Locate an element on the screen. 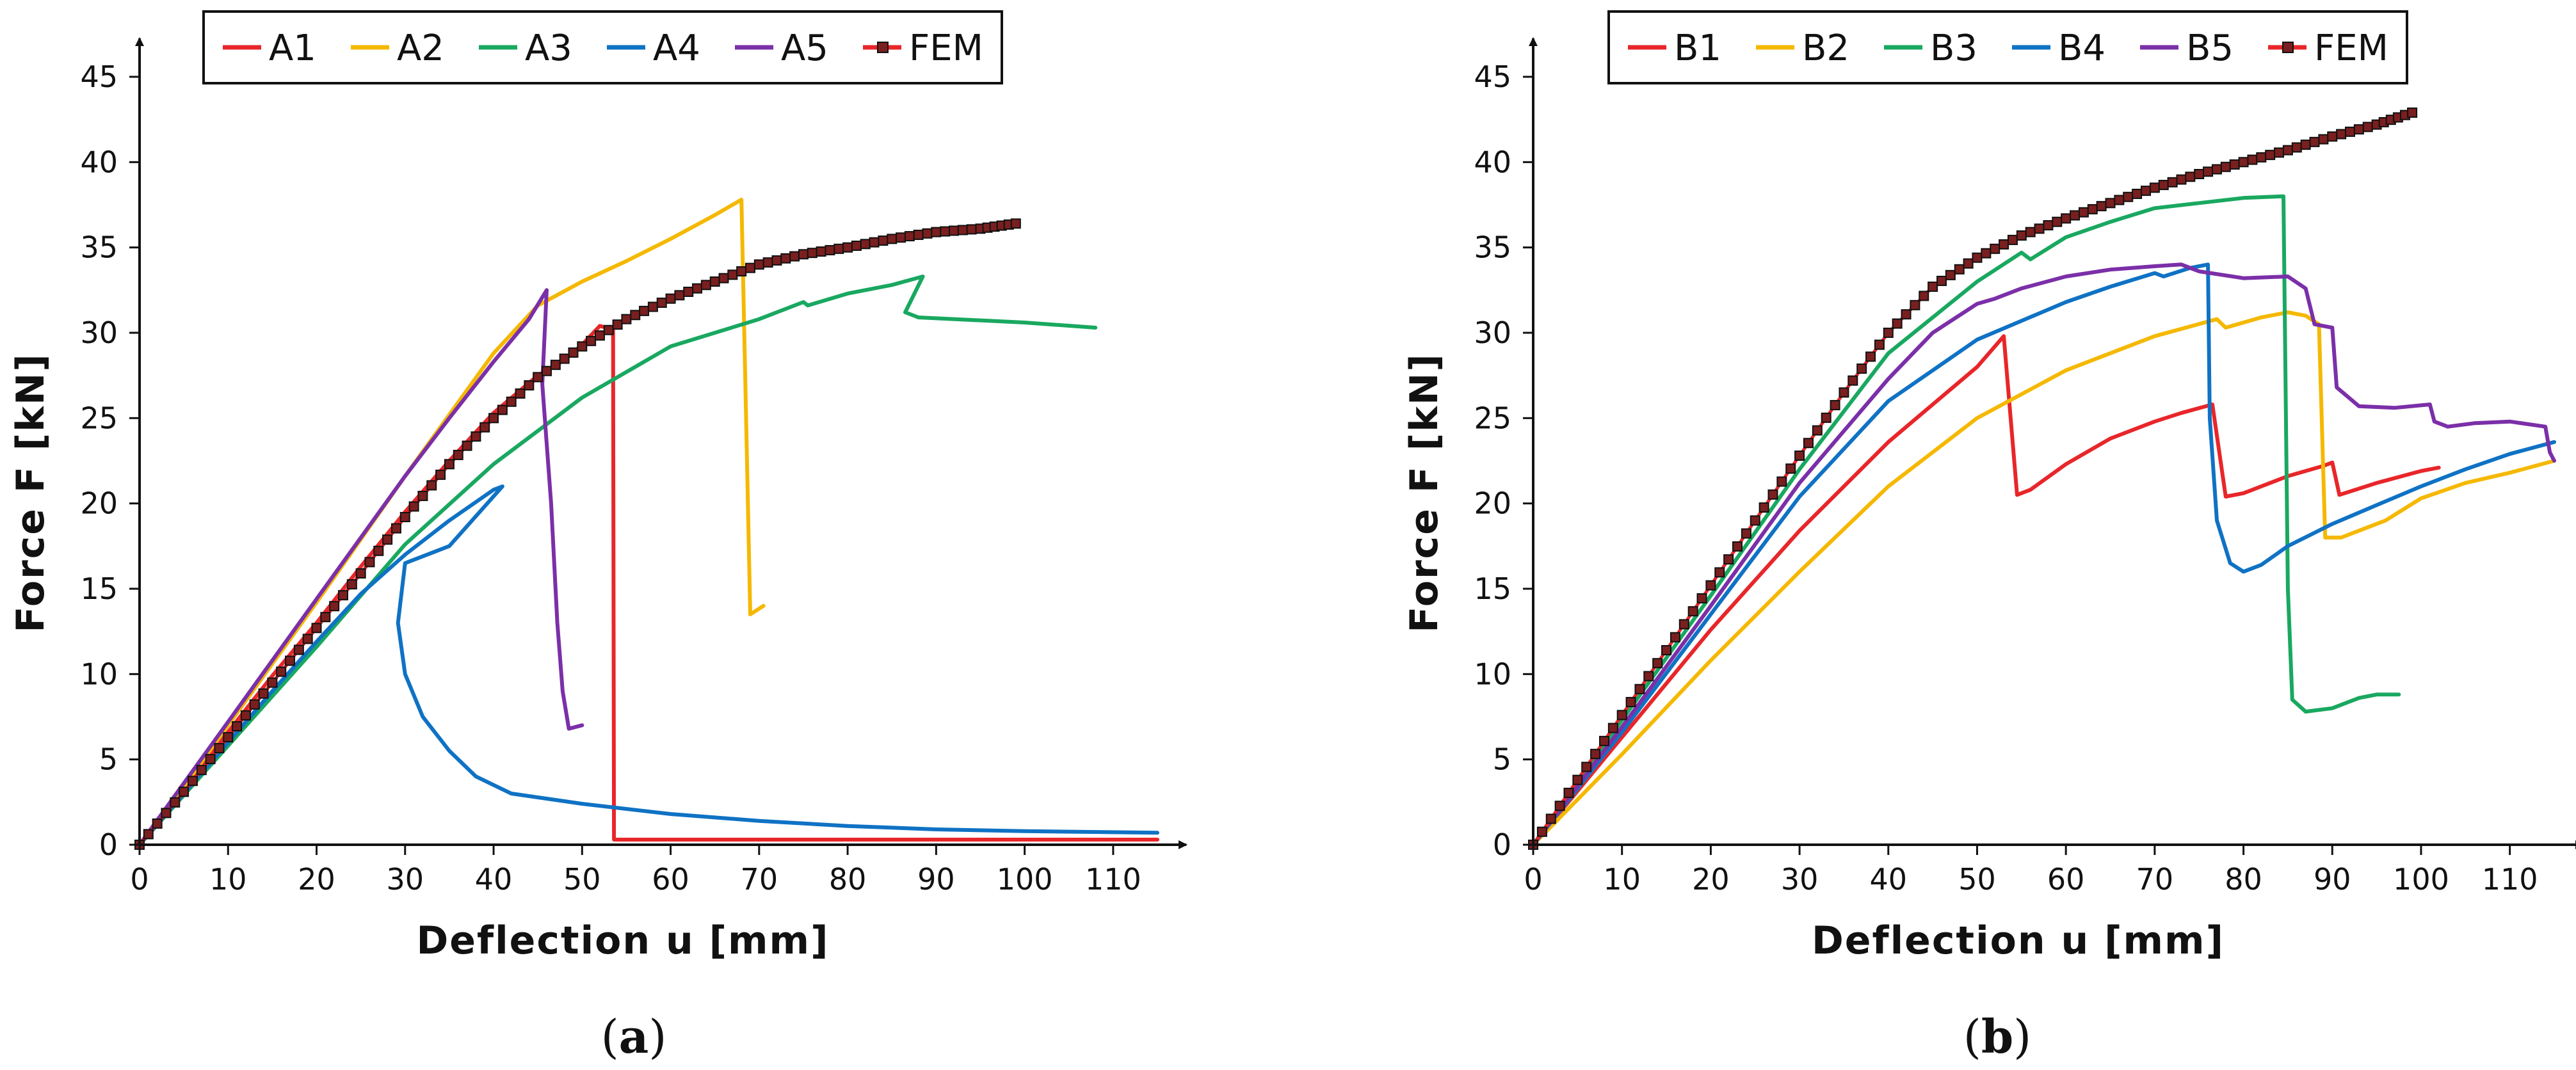 This screenshot has height=1070, width=2576. legend-item-a3-a: A3 is located at coordinates (525, 48).